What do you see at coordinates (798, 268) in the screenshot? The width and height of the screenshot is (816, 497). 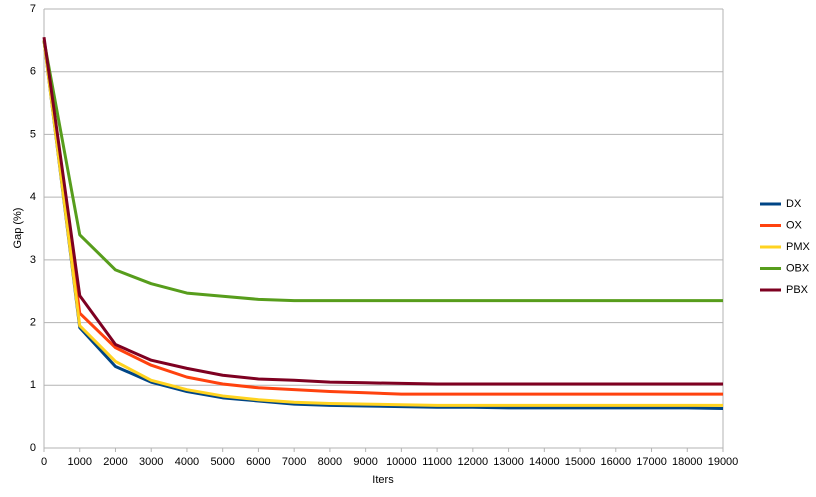 I see `legend-label: OBX` at bounding box center [798, 268].